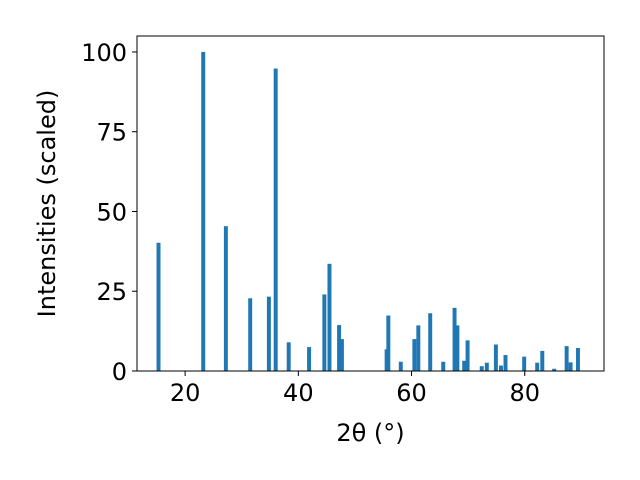 The height and width of the screenshot is (480, 640). What do you see at coordinates (524, 393) in the screenshot?
I see `x-tick-label: 80` at bounding box center [524, 393].